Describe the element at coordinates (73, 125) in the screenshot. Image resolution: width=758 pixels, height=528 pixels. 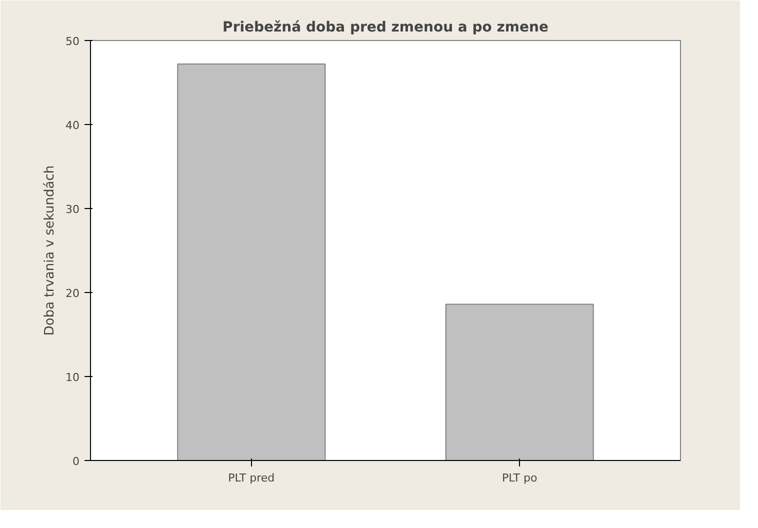
I see `y-tick-label: 40` at that location.